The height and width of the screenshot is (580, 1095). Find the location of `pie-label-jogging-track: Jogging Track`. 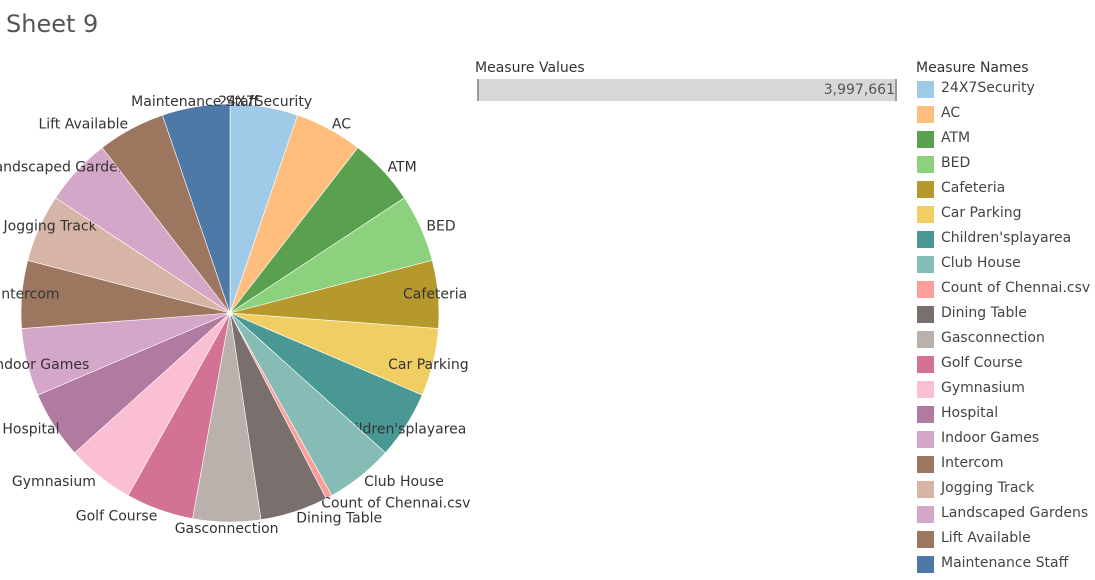

pie-label-jogging-track: Jogging Track is located at coordinates (50, 226).